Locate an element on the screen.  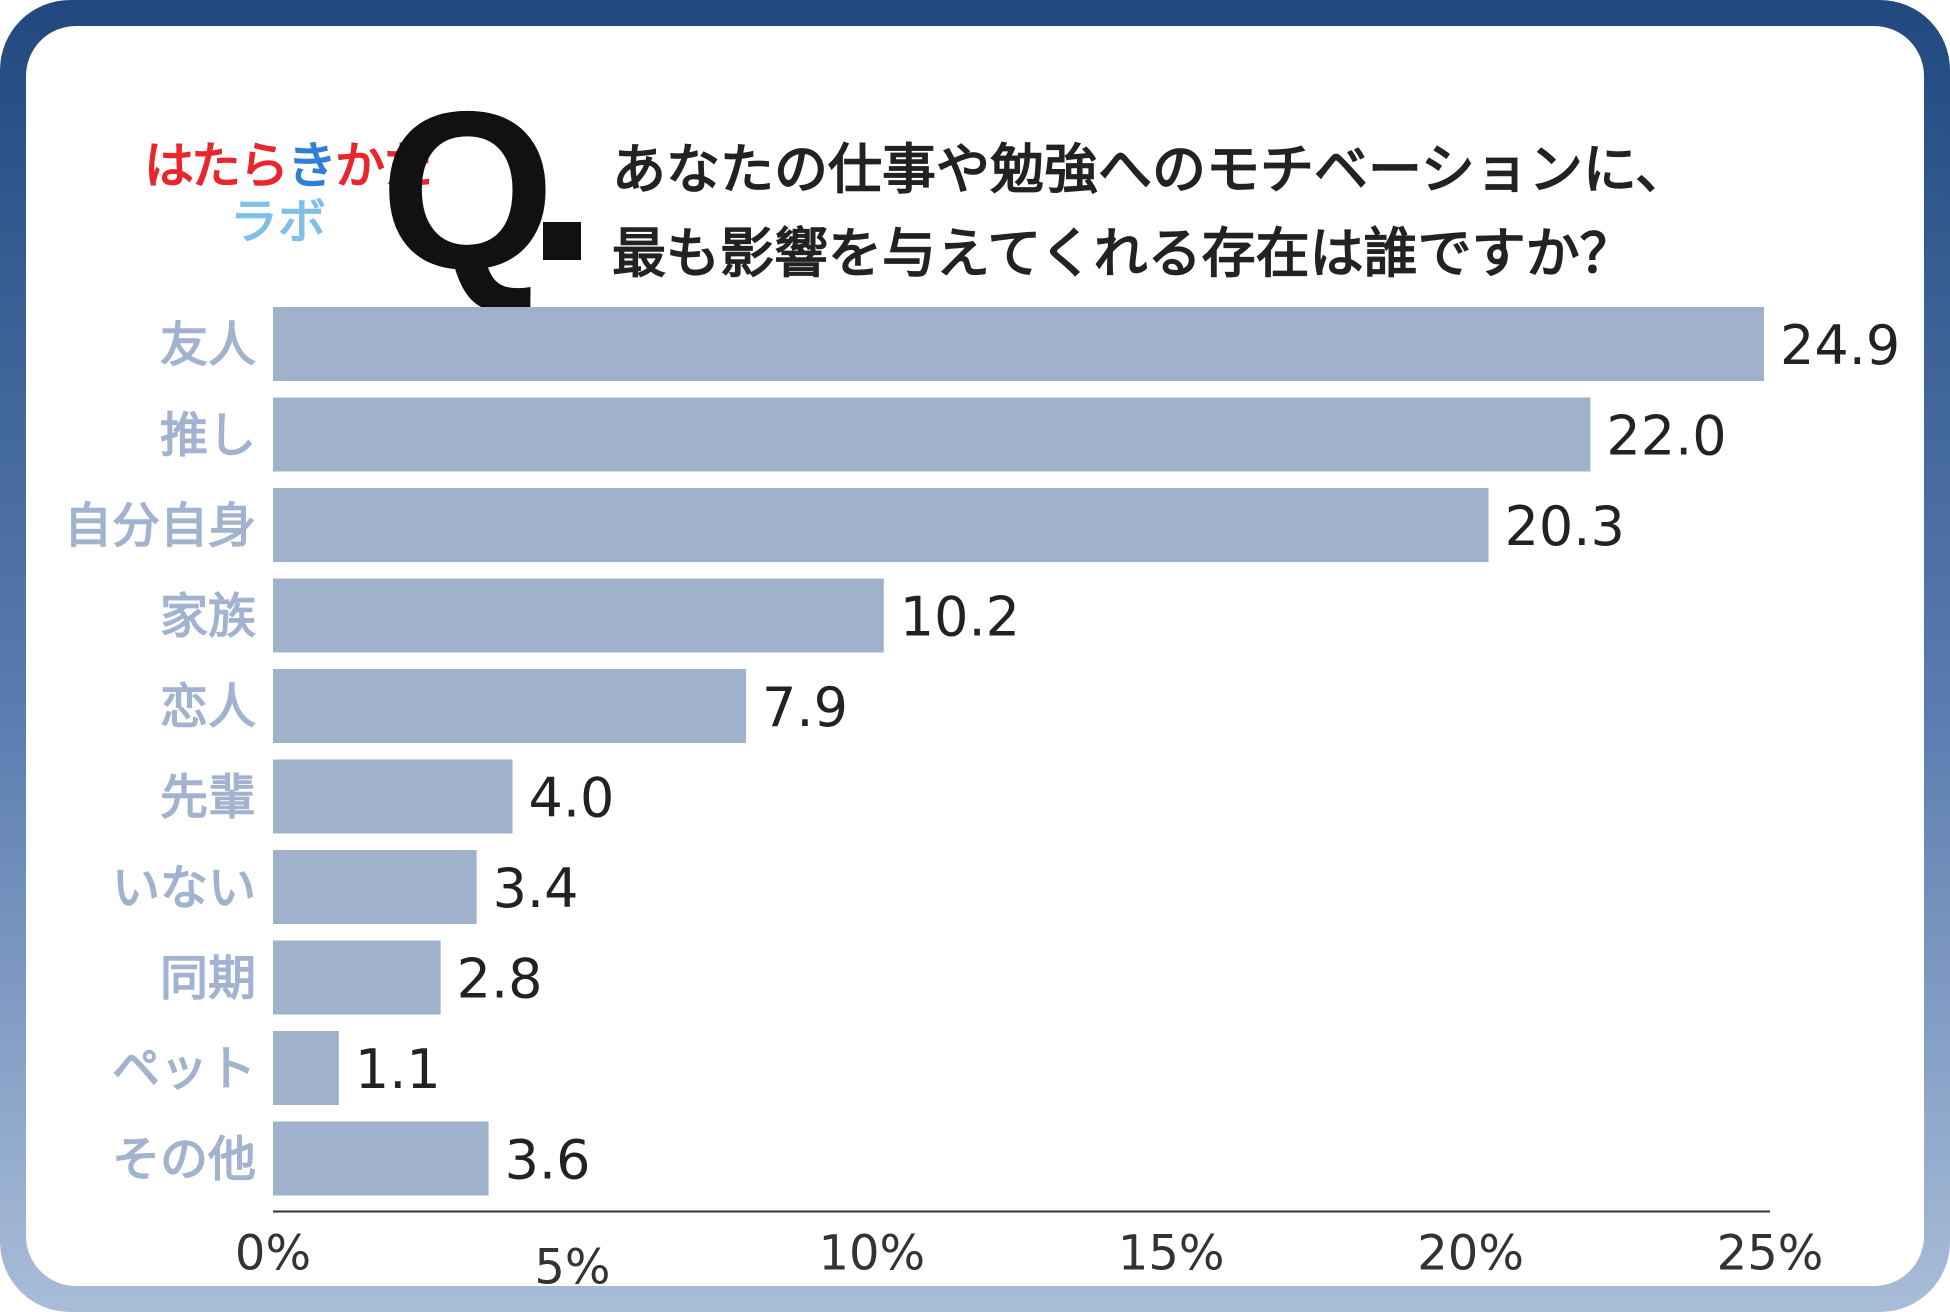
value-label: 24.9 is located at coordinates (1840, 345).